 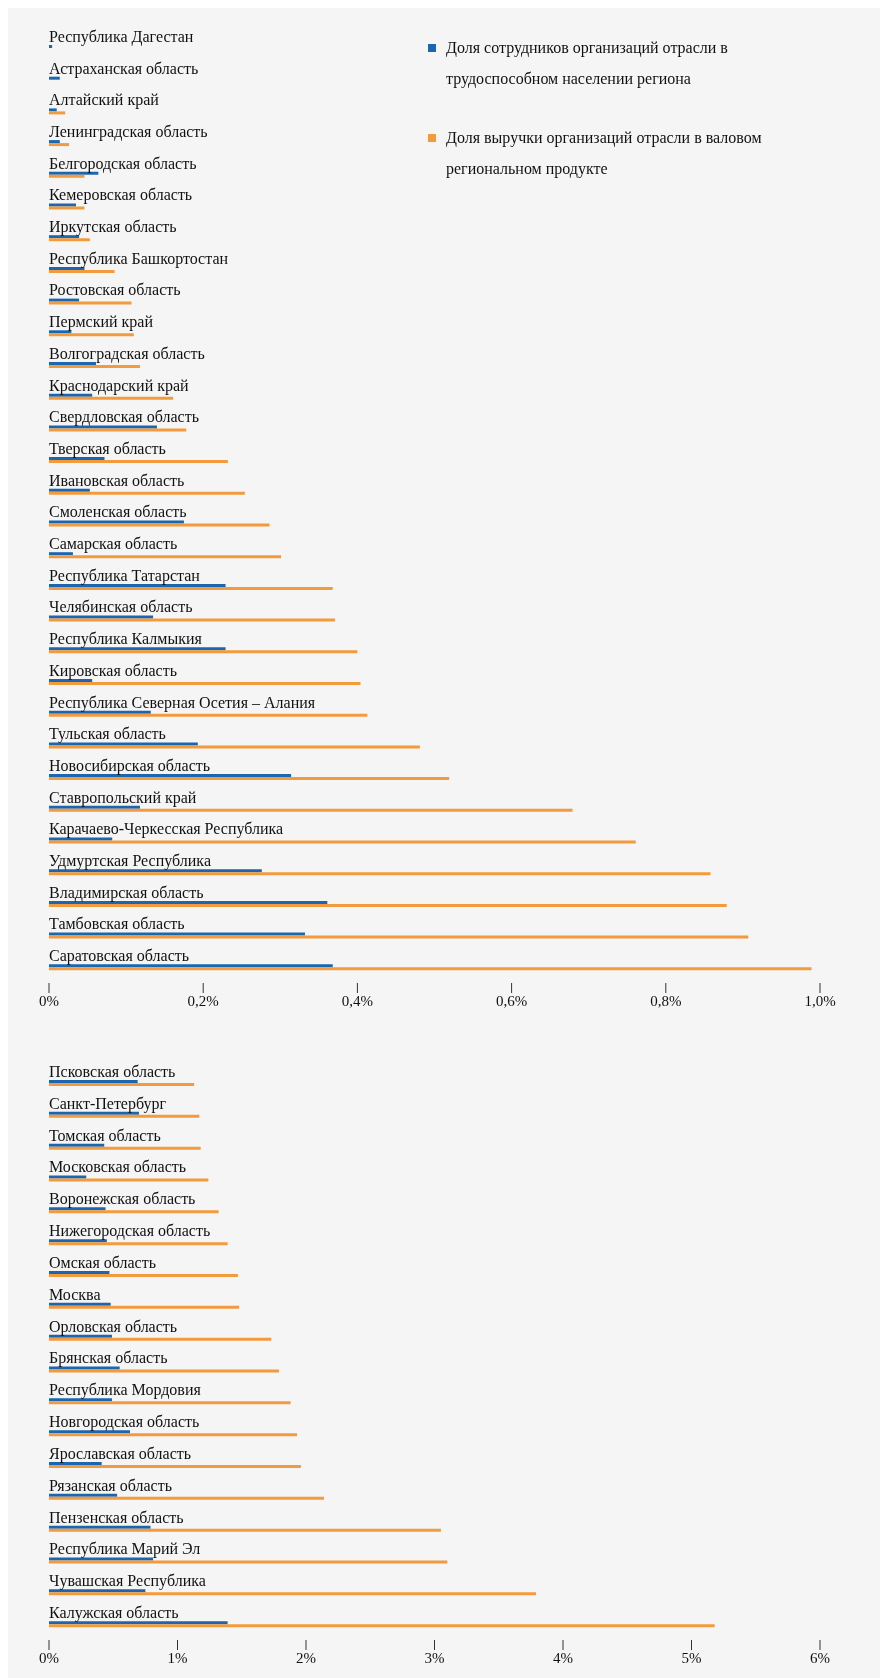 What do you see at coordinates (121, 36) in the screenshot?
I see `y-tick-label: Республика Дагестан` at bounding box center [121, 36].